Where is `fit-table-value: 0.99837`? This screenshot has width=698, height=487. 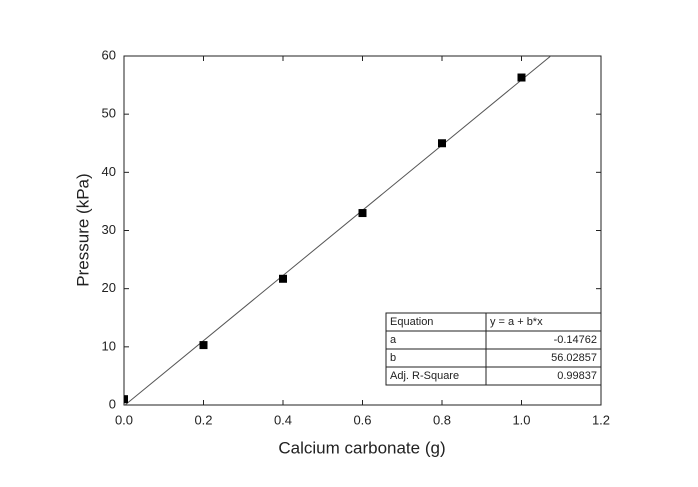
fit-table-value: 0.99837 is located at coordinates (577, 376).